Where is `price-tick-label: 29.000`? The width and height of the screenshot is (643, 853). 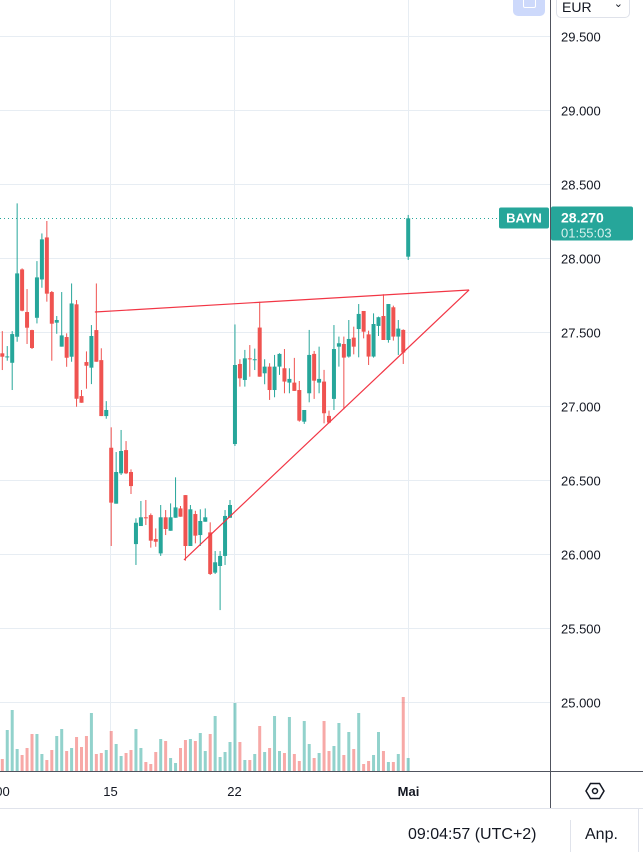 price-tick-label: 29.000 is located at coordinates (581, 111).